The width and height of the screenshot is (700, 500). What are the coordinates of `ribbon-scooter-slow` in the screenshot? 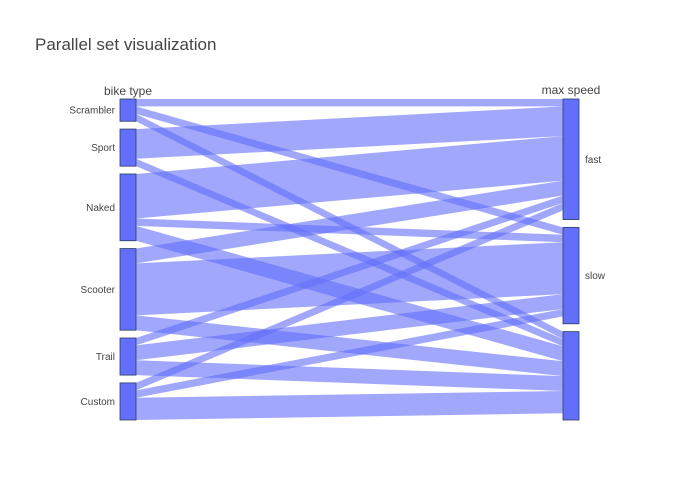 It's located at (349, 279).